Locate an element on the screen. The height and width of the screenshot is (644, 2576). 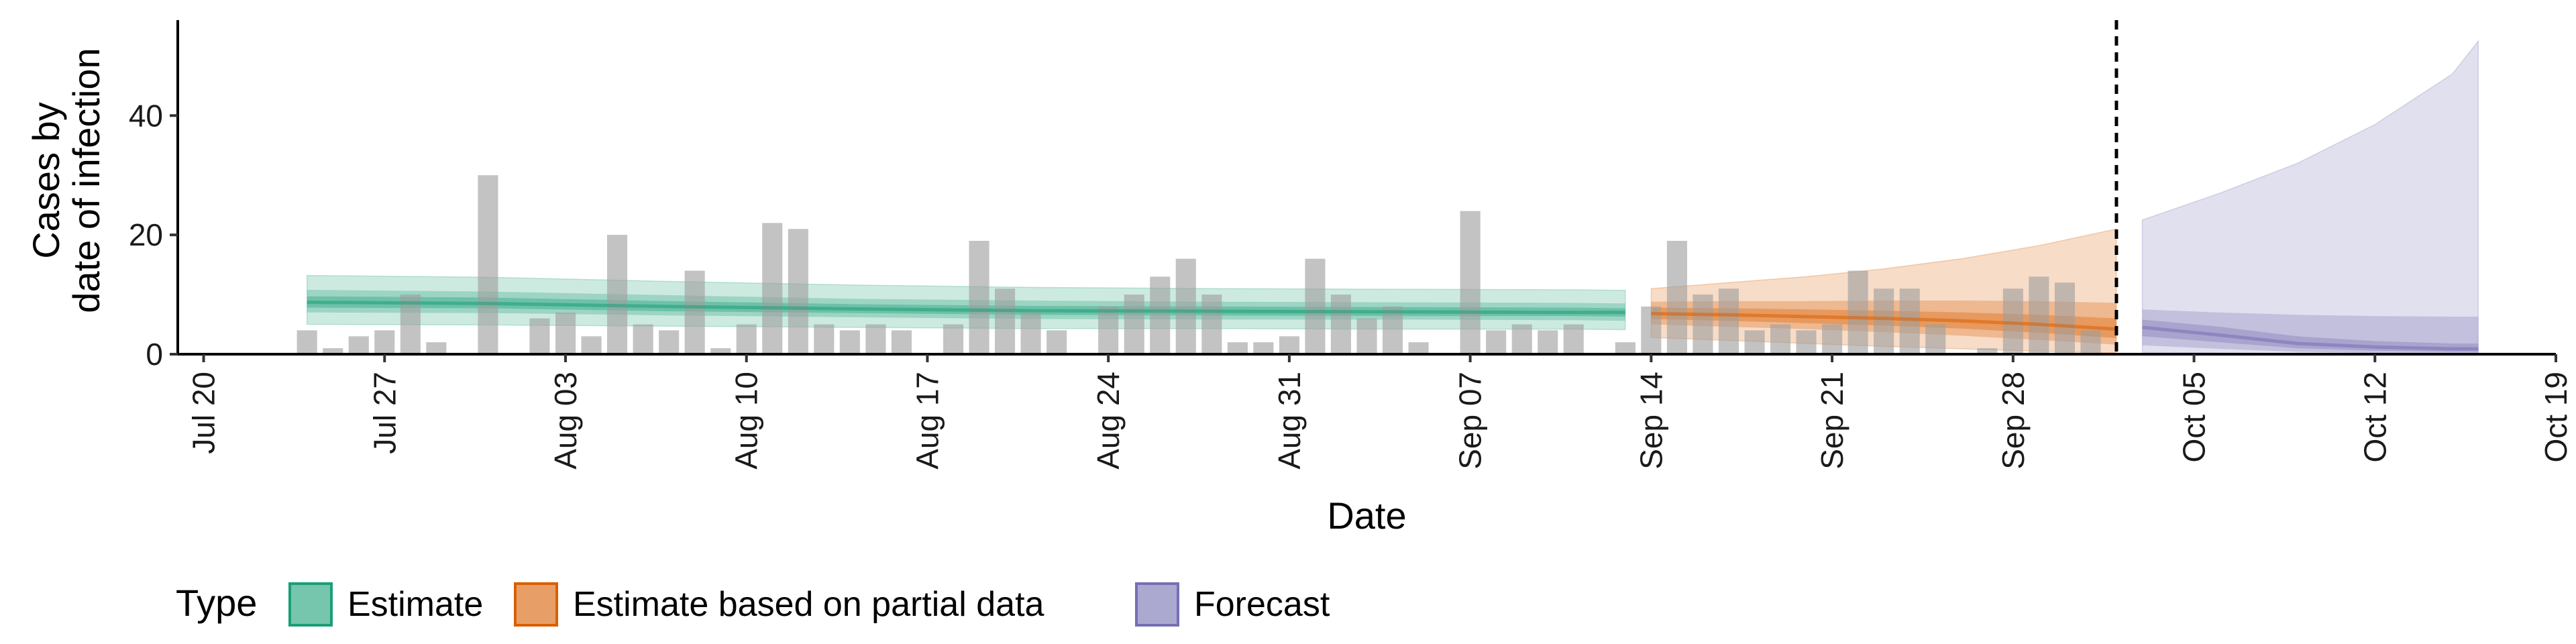
median-lines is located at coordinates (1393, 326).